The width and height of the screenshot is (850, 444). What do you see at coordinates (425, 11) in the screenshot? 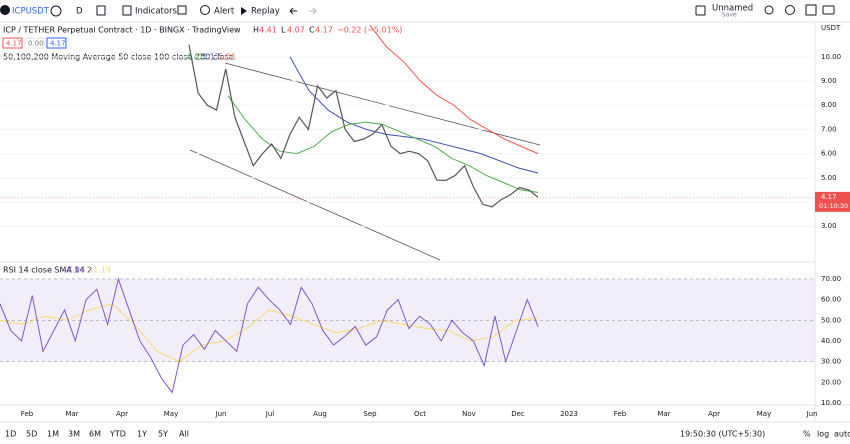
I see `toolbar` at bounding box center [425, 11].